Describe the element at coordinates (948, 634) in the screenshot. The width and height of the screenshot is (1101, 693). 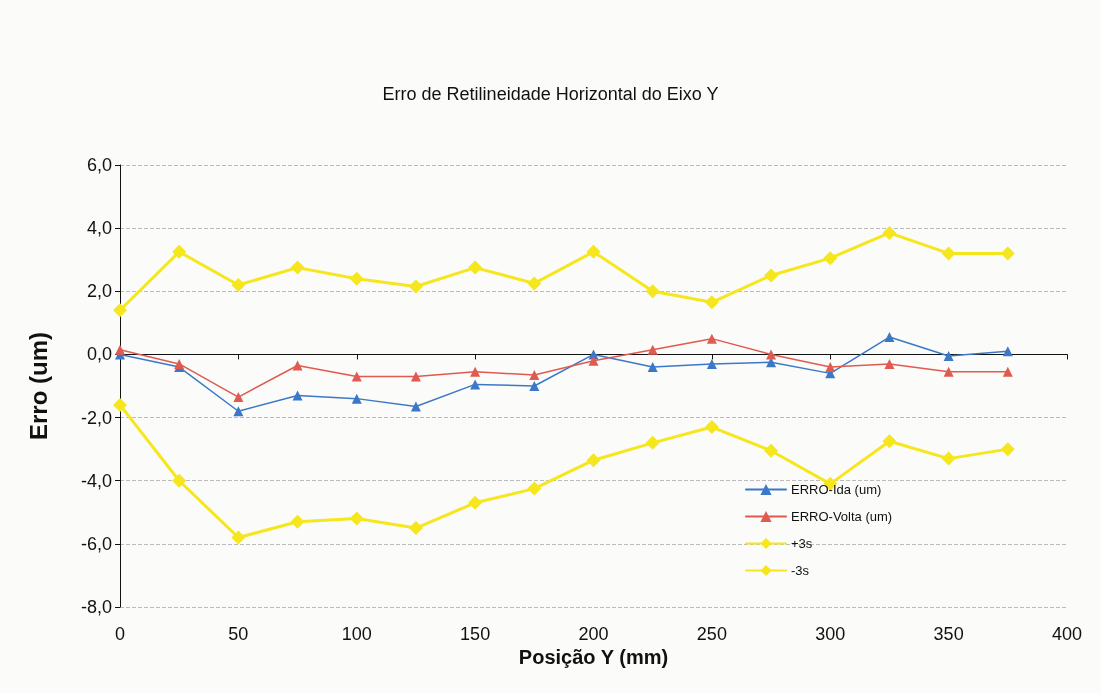
I see `x-tick-label: 350` at that location.